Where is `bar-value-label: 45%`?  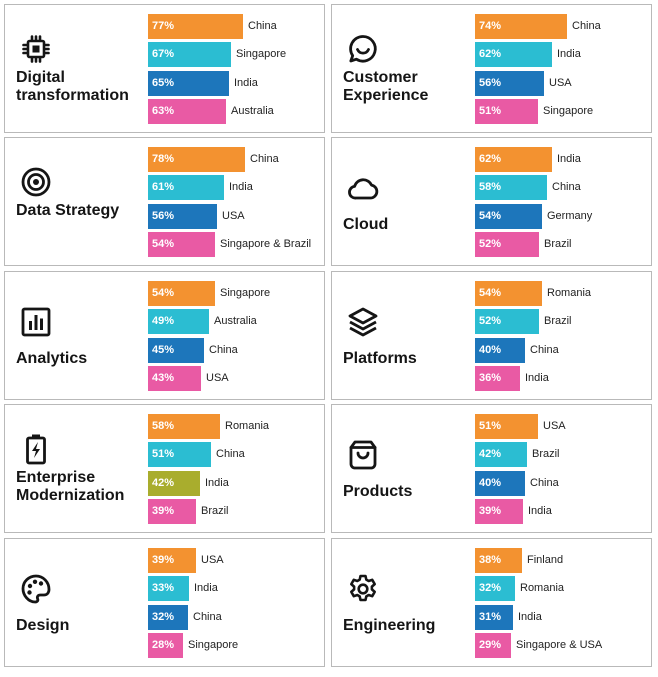 bar-value-label: 45% is located at coordinates (163, 349).